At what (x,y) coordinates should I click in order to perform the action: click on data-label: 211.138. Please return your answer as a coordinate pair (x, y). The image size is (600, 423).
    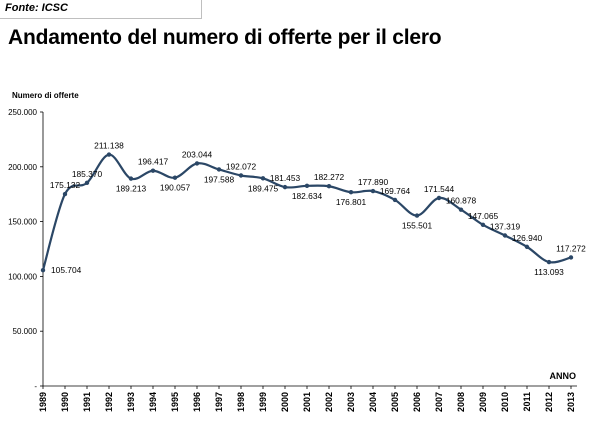
    Looking at the image, I should click on (109, 146).